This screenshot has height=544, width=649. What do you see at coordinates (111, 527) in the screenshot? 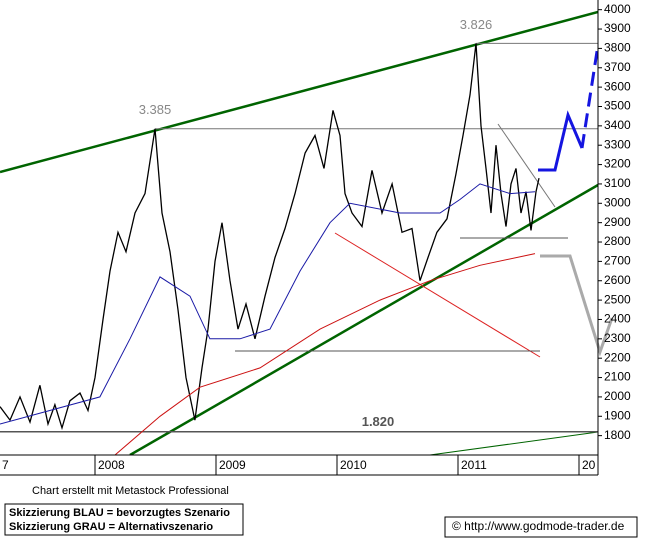
I see `note: Skizzierung GRAU = Alternativszenario` at bounding box center [111, 527].